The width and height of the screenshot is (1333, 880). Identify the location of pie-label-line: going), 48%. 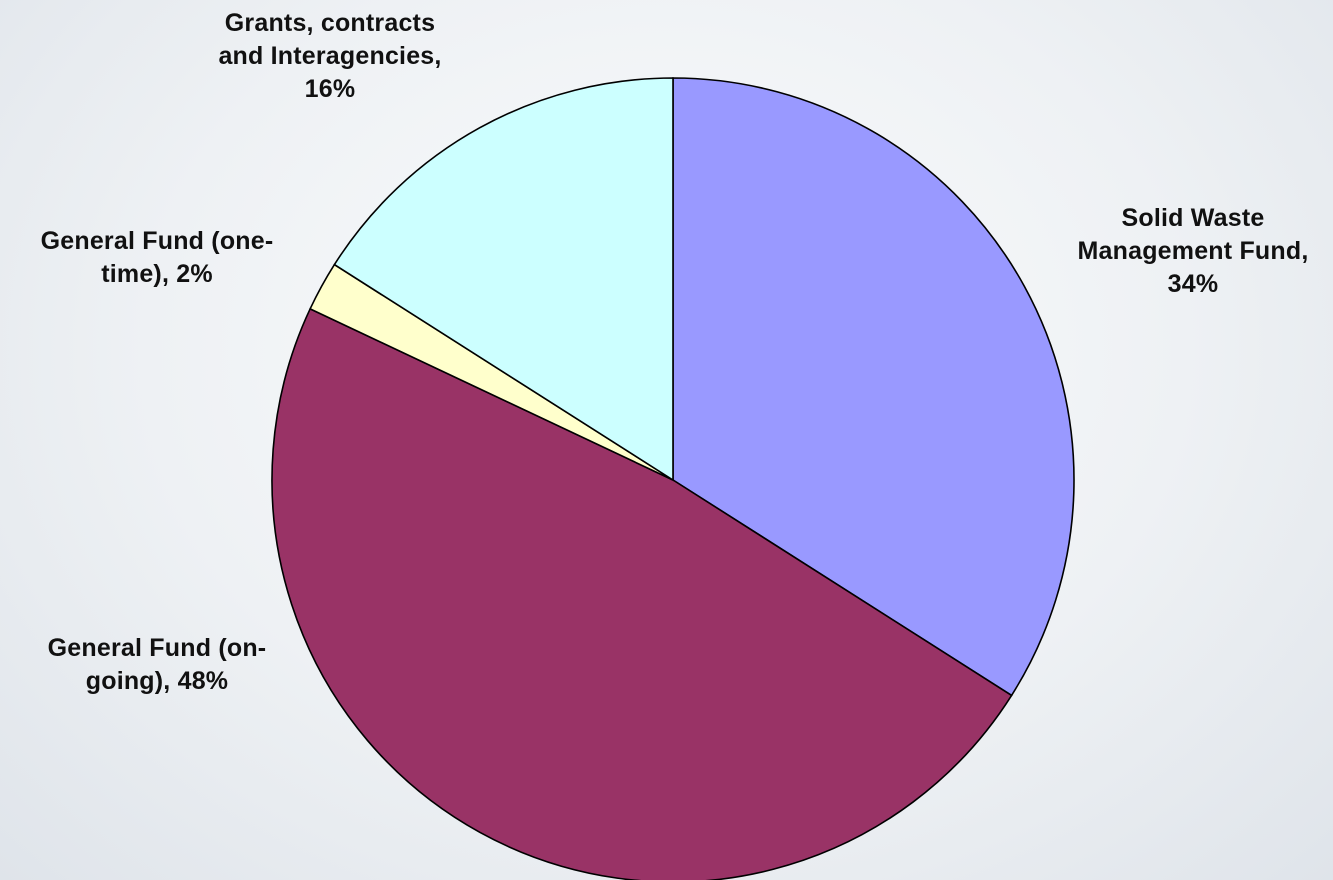
(157, 681).